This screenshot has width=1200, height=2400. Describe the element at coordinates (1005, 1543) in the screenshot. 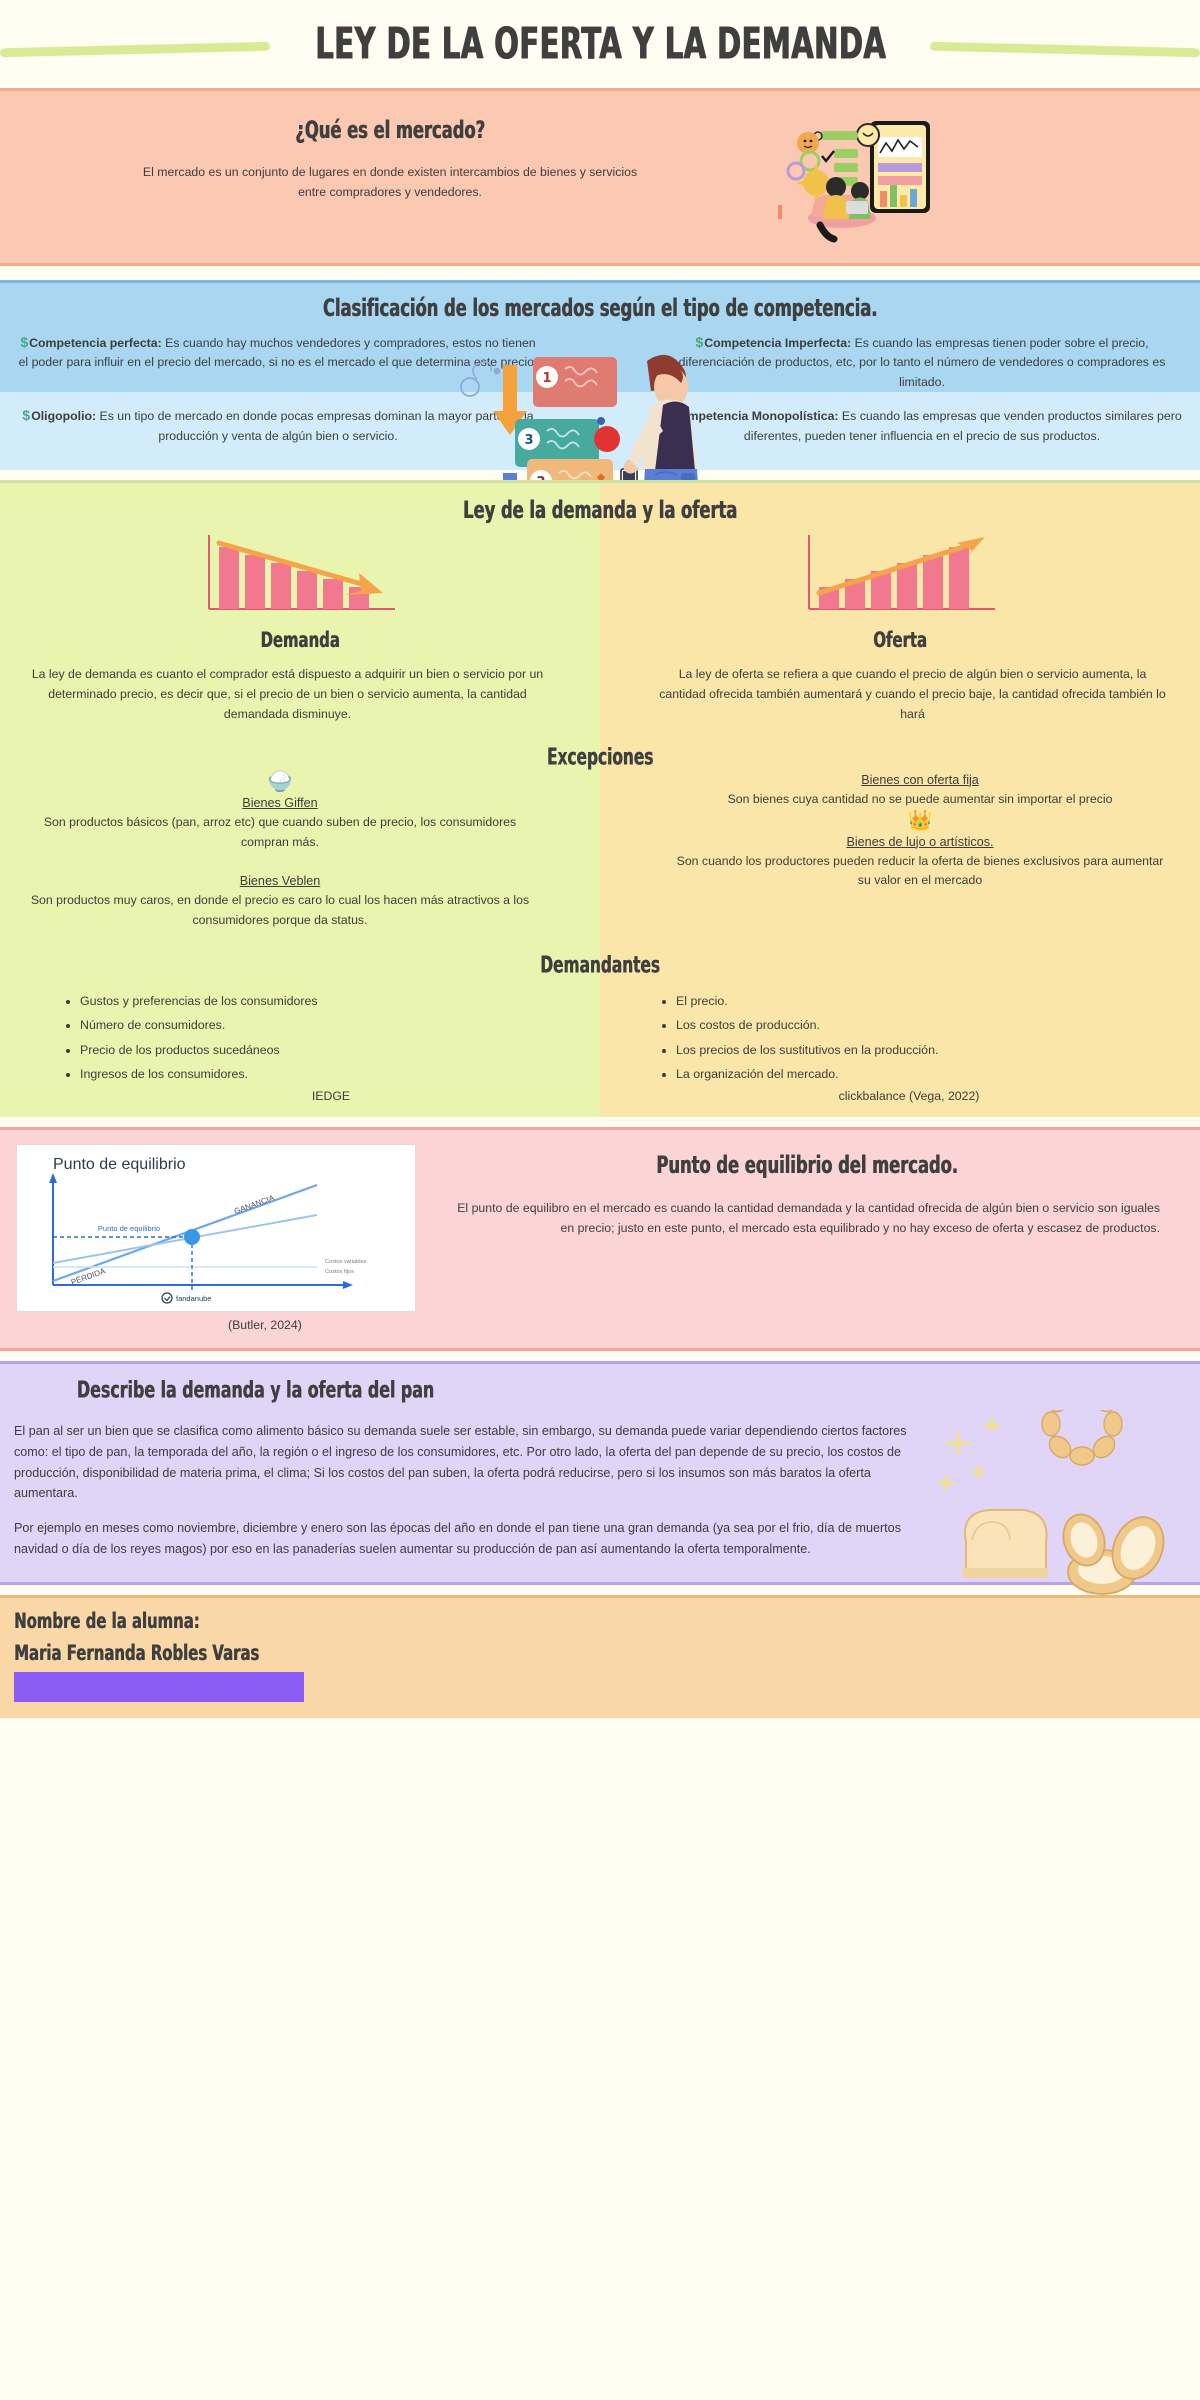

I see `bread-loaf` at that location.